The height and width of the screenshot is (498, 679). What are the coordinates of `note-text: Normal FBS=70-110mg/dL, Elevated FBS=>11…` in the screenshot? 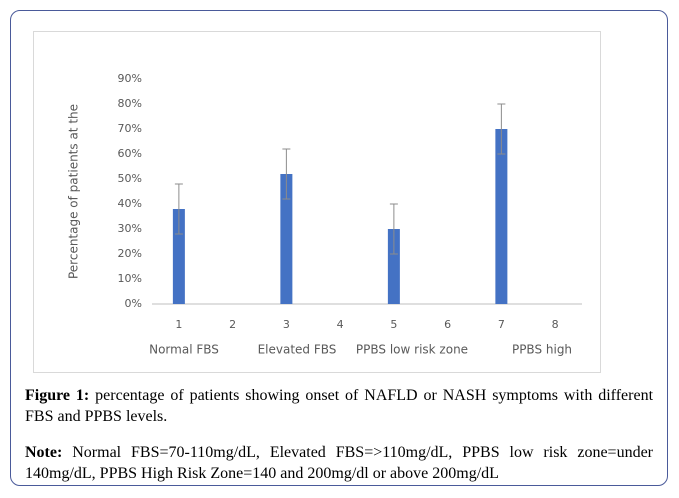 It's located at (339, 463).